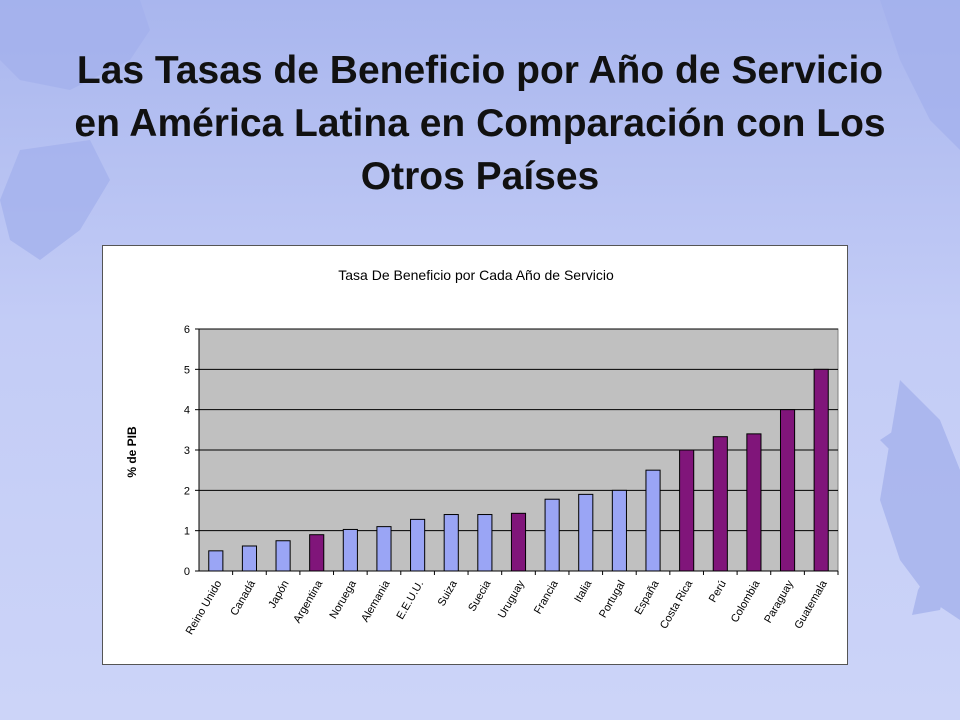  What do you see at coordinates (350, 550) in the screenshot?
I see `bar-noruega` at bounding box center [350, 550].